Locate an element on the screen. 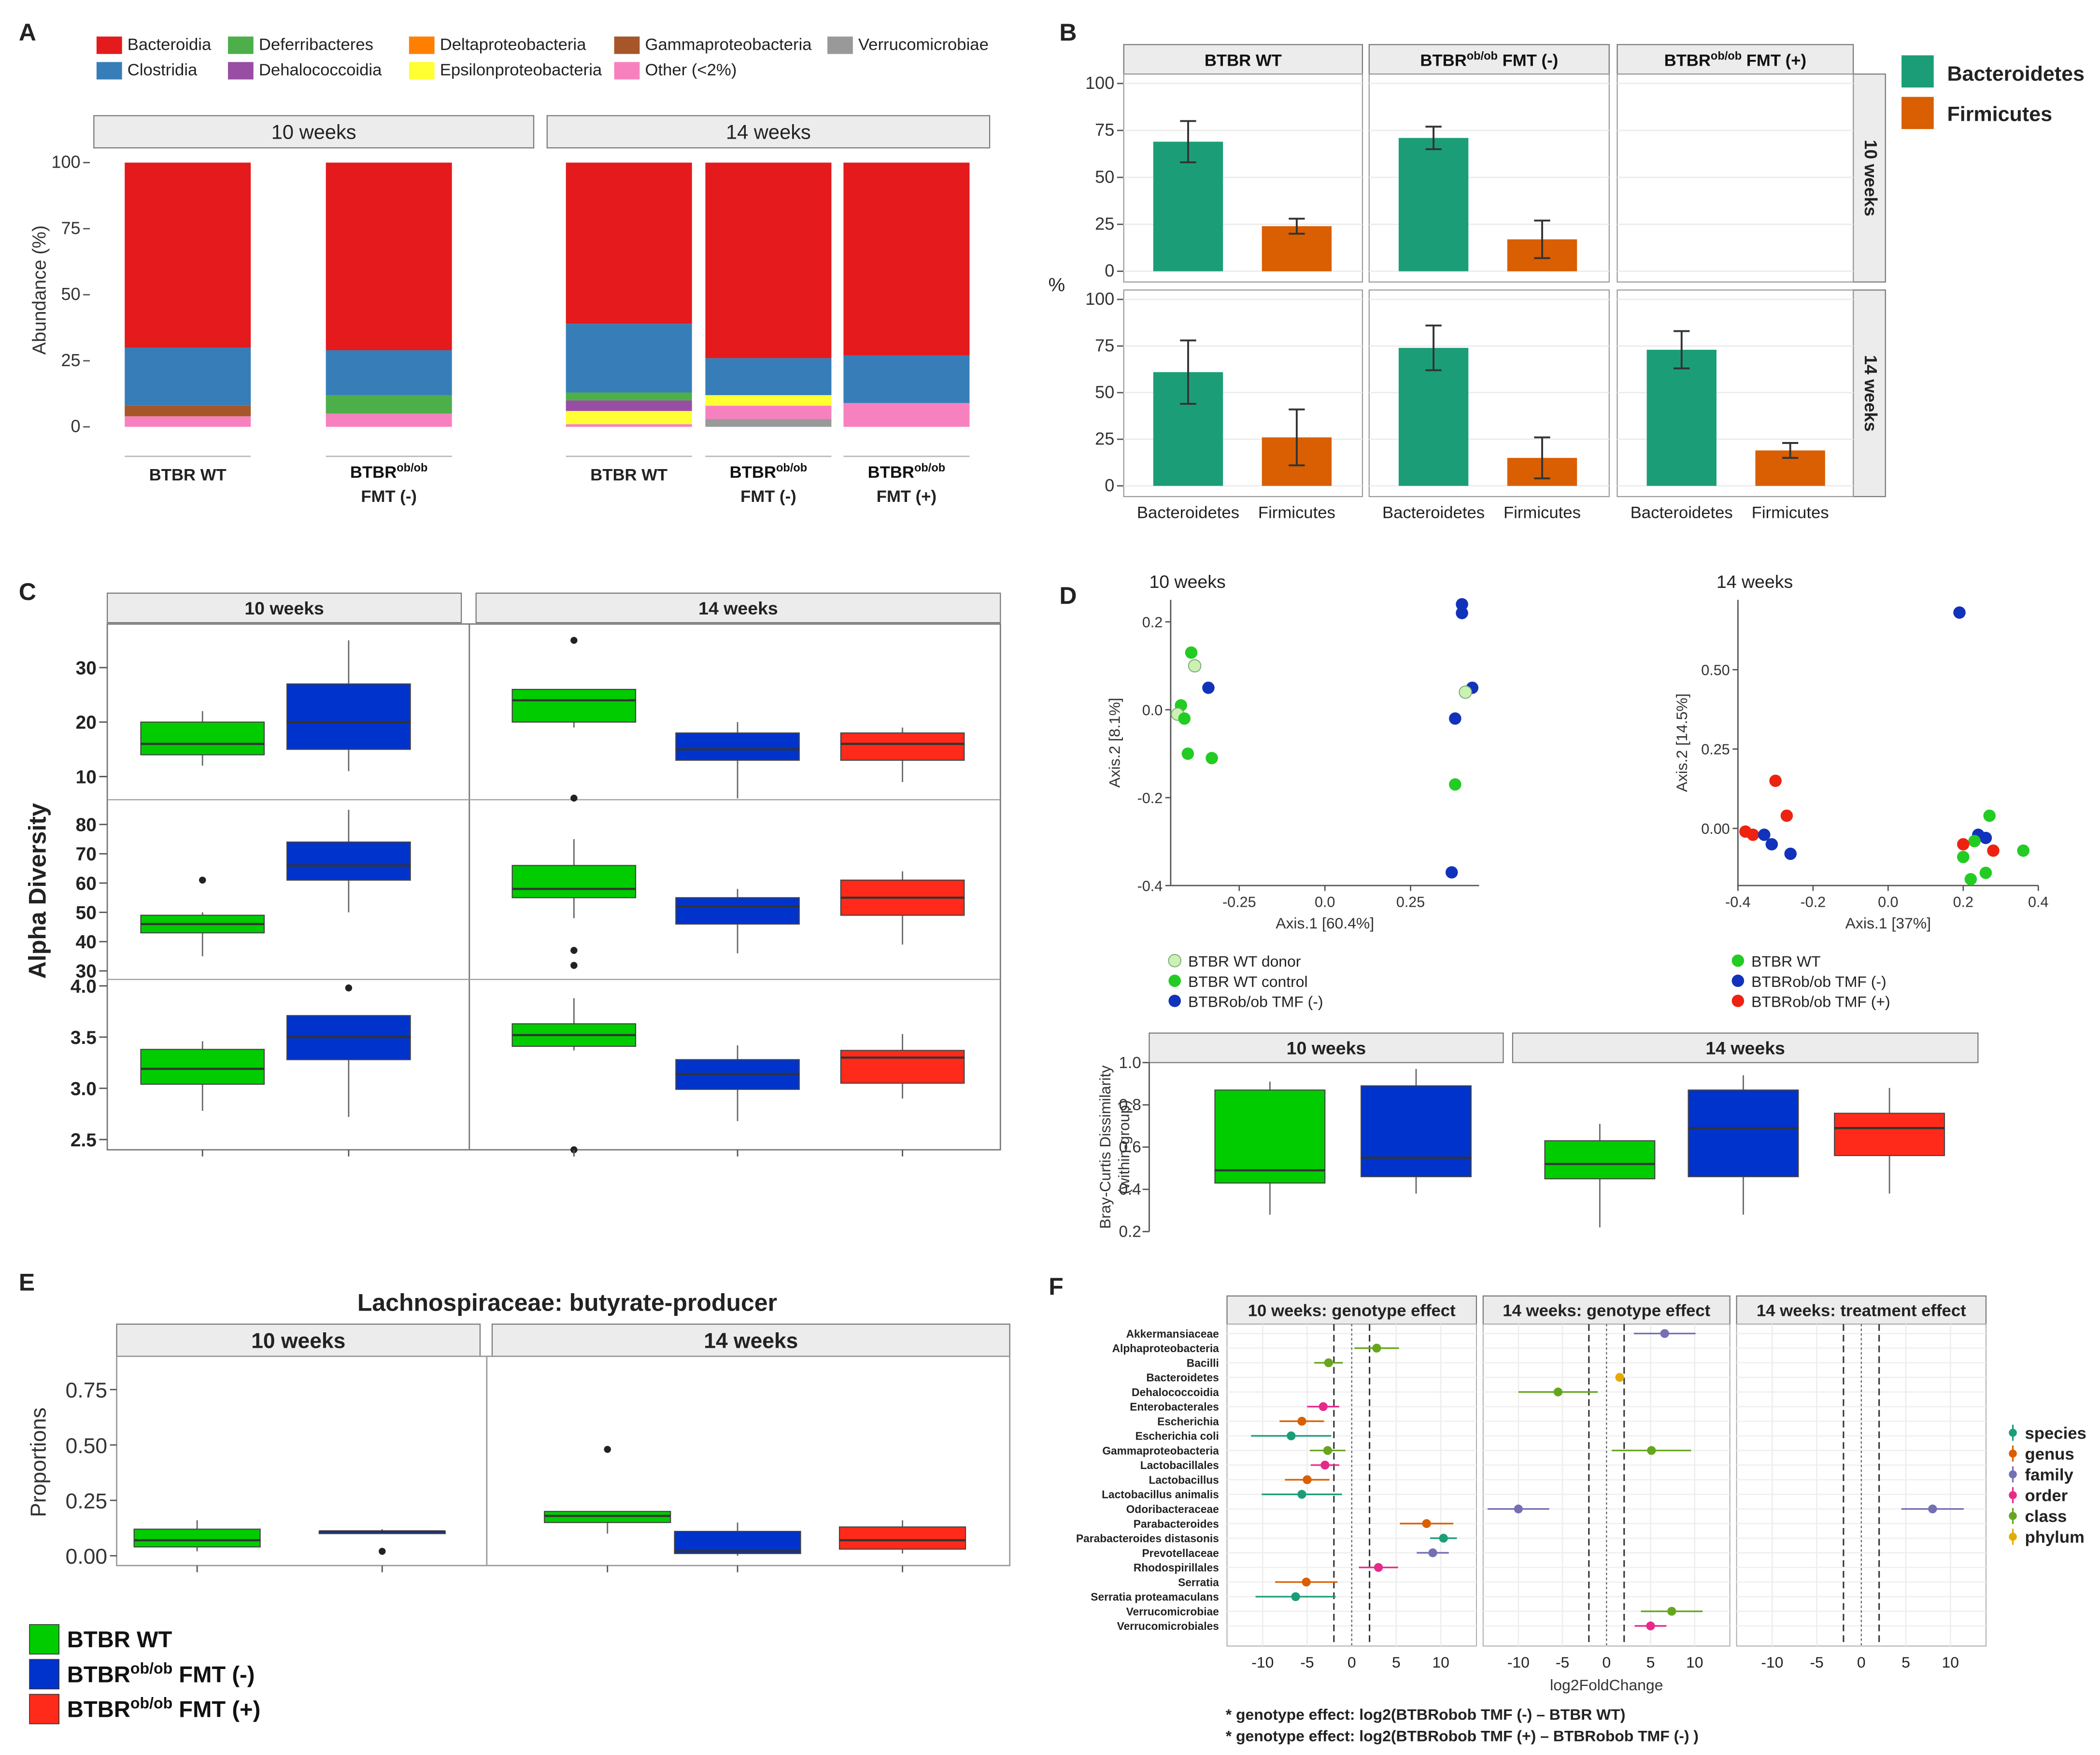 This screenshot has width=2100, height=1755. effect-point-genus is located at coordinates (1301, 1421).